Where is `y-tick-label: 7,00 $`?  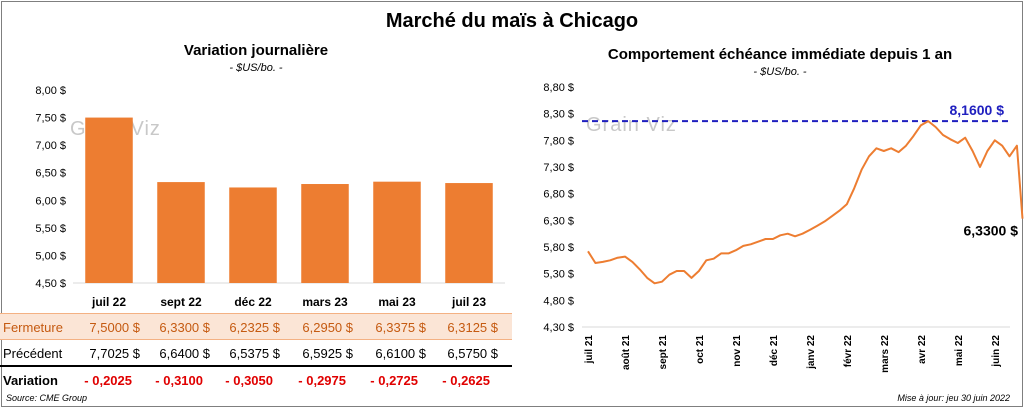 y-tick-label: 7,00 $ is located at coordinates (50, 146).